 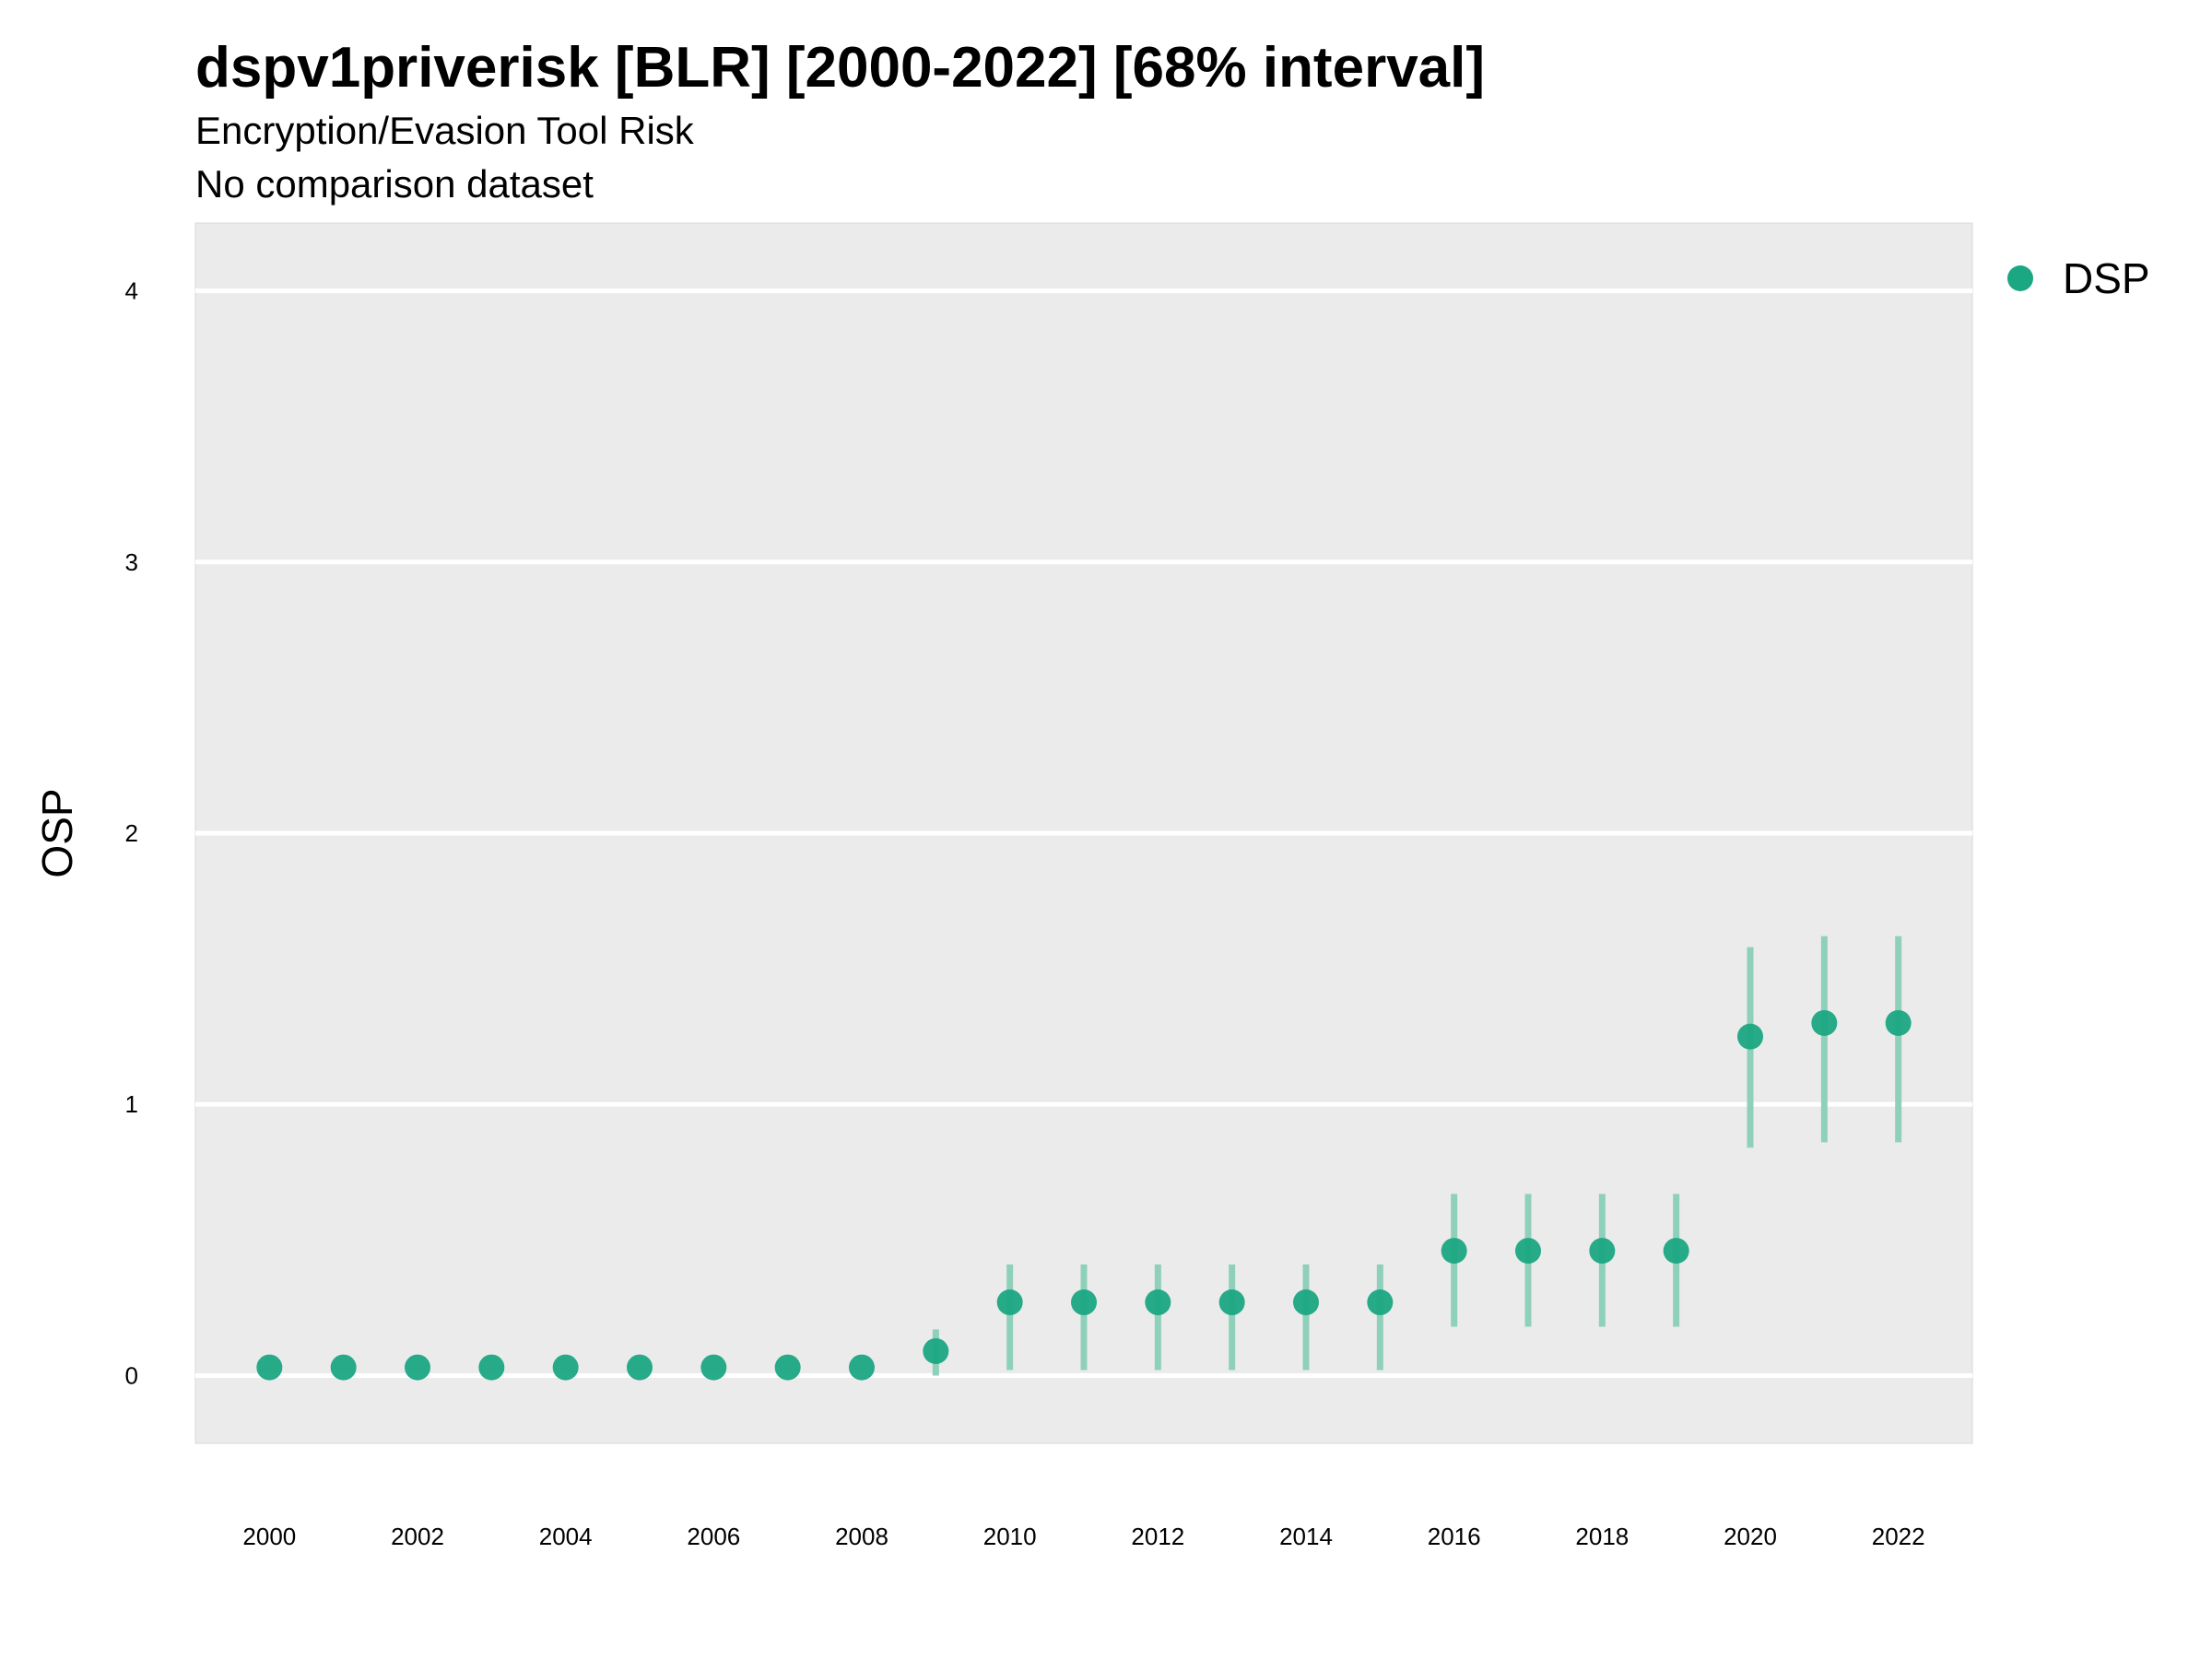 What do you see at coordinates (1750, 1536) in the screenshot?
I see `x-tick-label: 2020` at bounding box center [1750, 1536].